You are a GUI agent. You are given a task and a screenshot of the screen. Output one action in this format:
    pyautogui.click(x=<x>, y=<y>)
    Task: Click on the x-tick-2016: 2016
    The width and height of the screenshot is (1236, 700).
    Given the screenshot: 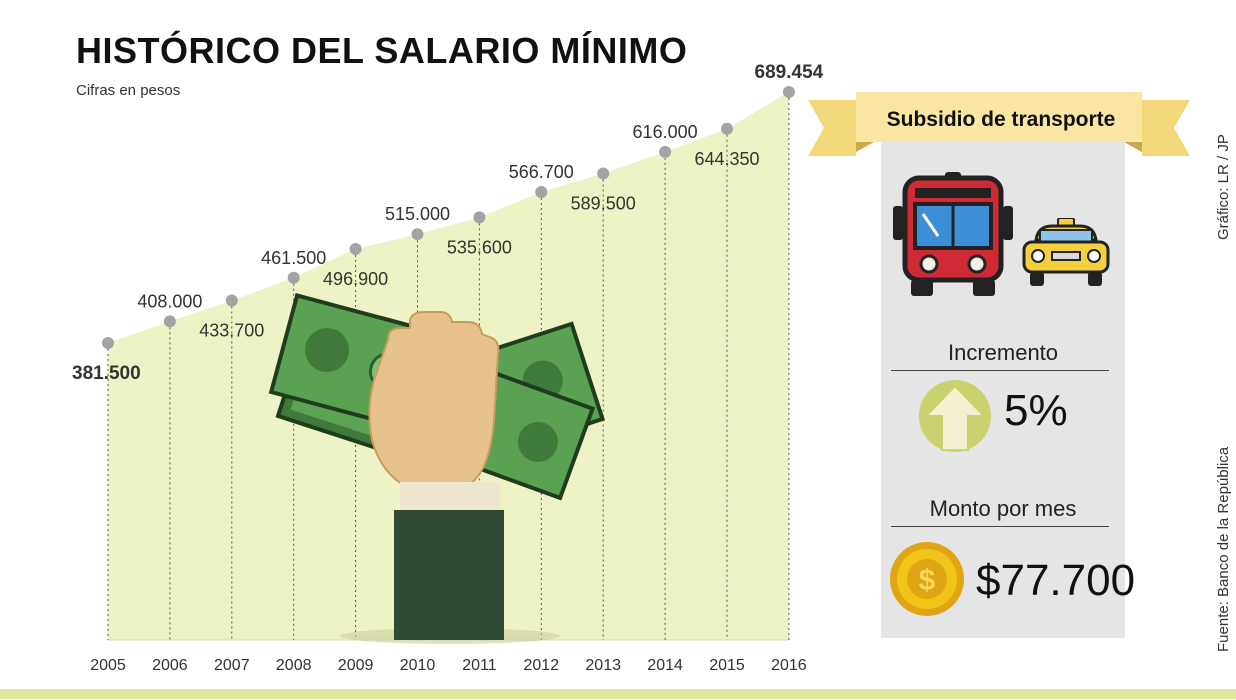 What is the action you would take?
    pyautogui.click(x=789, y=665)
    